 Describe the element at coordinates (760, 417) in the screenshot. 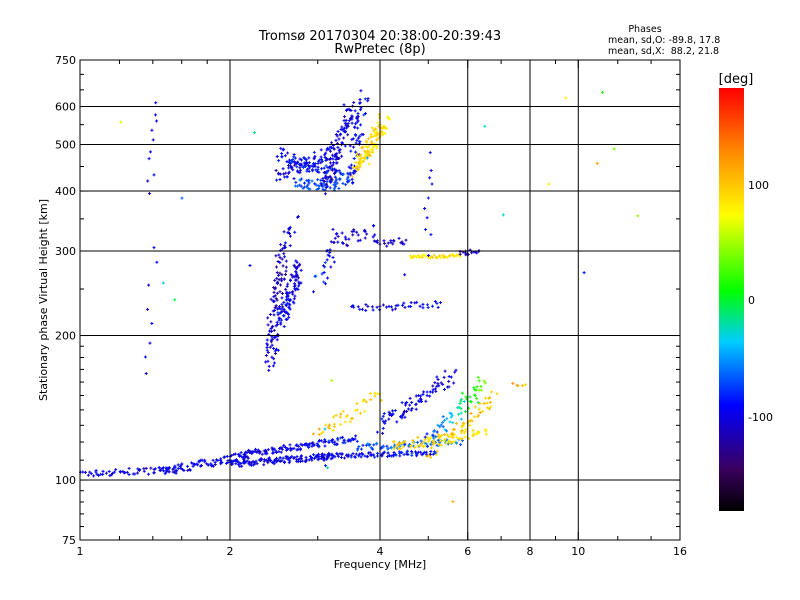

I see `colorbar-tick-minus100: -100` at that location.